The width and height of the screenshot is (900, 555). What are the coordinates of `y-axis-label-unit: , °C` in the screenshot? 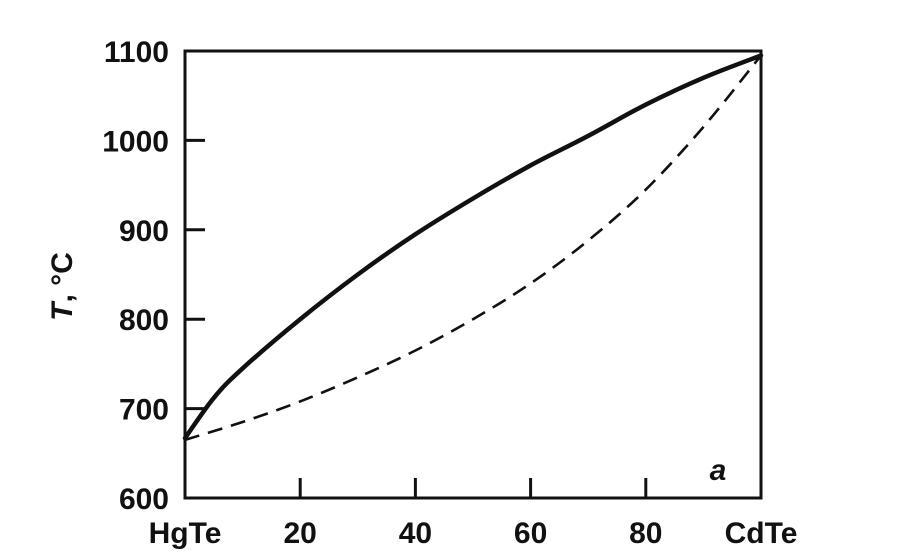 It's located at (62, 277).